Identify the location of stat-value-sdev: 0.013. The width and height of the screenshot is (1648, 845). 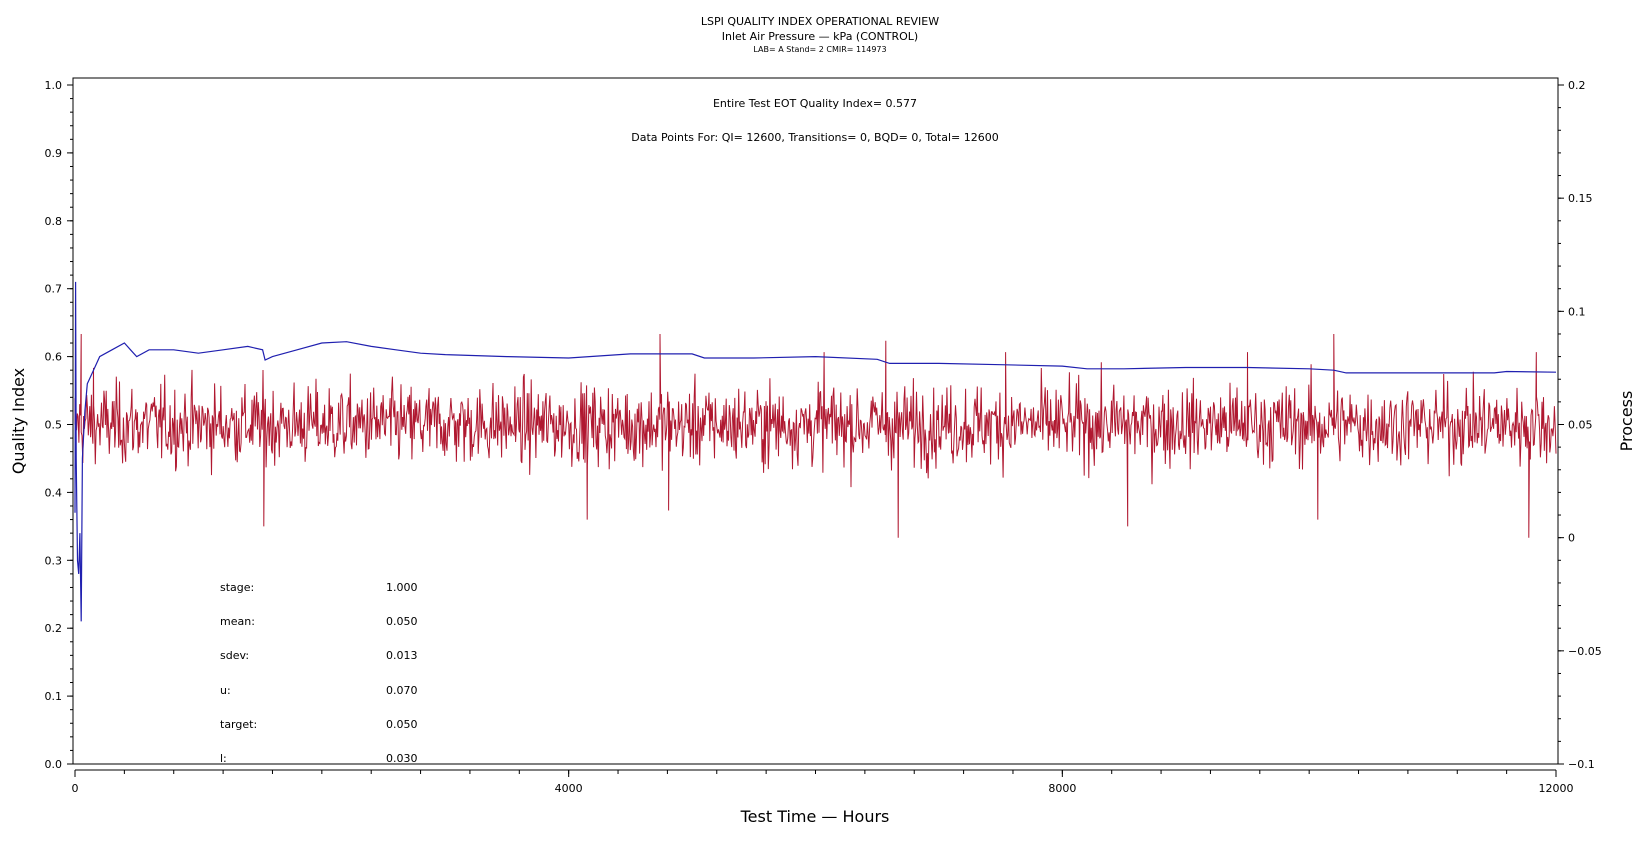
(402, 655).